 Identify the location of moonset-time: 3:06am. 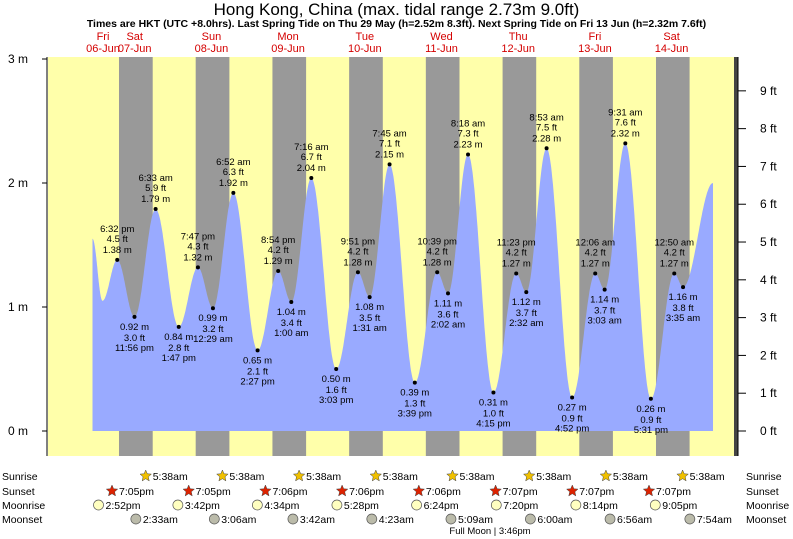
(238, 520).